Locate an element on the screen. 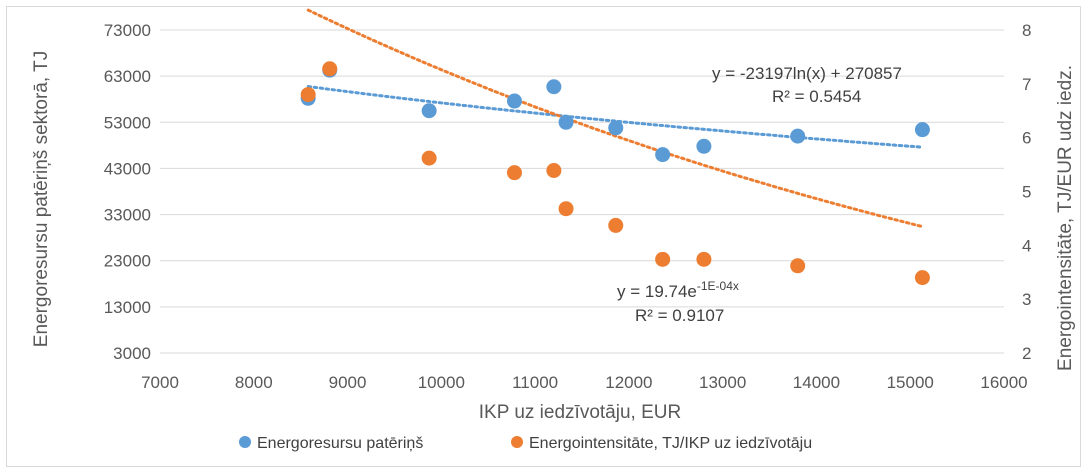 The image size is (1089, 475). y-axis-title: Energoresursu patēriņš sektorā, TJ is located at coordinates (41, 199).